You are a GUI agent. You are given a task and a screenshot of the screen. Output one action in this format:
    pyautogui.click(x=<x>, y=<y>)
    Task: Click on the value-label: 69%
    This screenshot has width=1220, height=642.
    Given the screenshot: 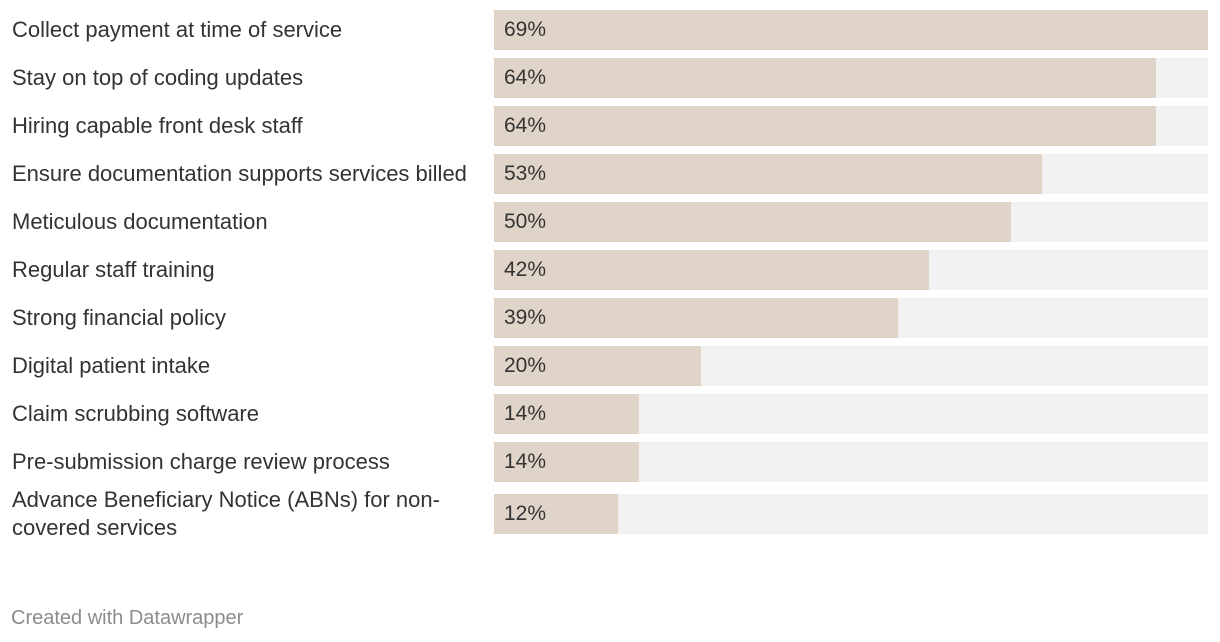 What is the action you would take?
    pyautogui.click(x=525, y=29)
    